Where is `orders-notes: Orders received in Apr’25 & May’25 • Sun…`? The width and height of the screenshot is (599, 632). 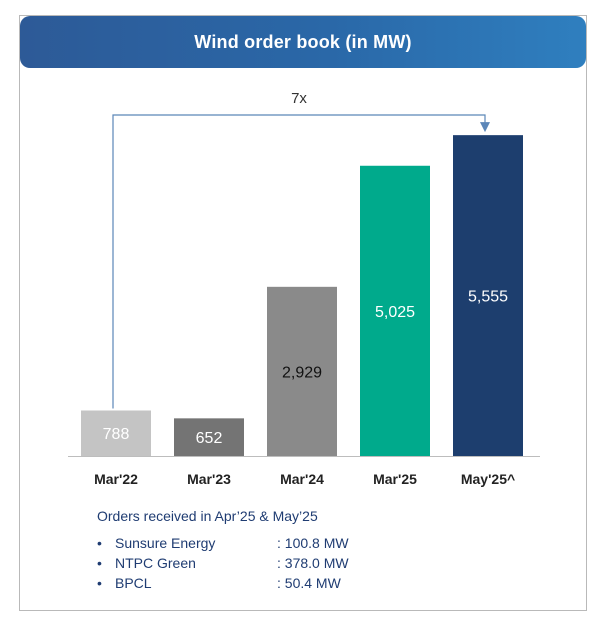
orders-notes: Orders received in Apr’25 & May’25 • Sun… is located at coordinates (332, 549).